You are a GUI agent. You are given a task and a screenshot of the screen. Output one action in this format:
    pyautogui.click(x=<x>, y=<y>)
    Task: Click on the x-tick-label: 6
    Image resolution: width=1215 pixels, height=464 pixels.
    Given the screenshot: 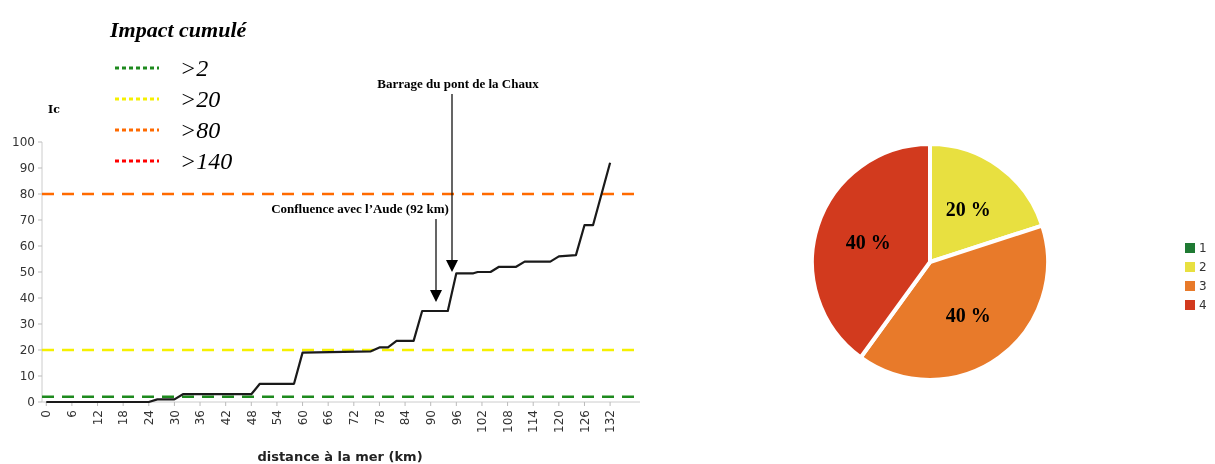 What is the action you would take?
    pyautogui.click(x=72, y=414)
    